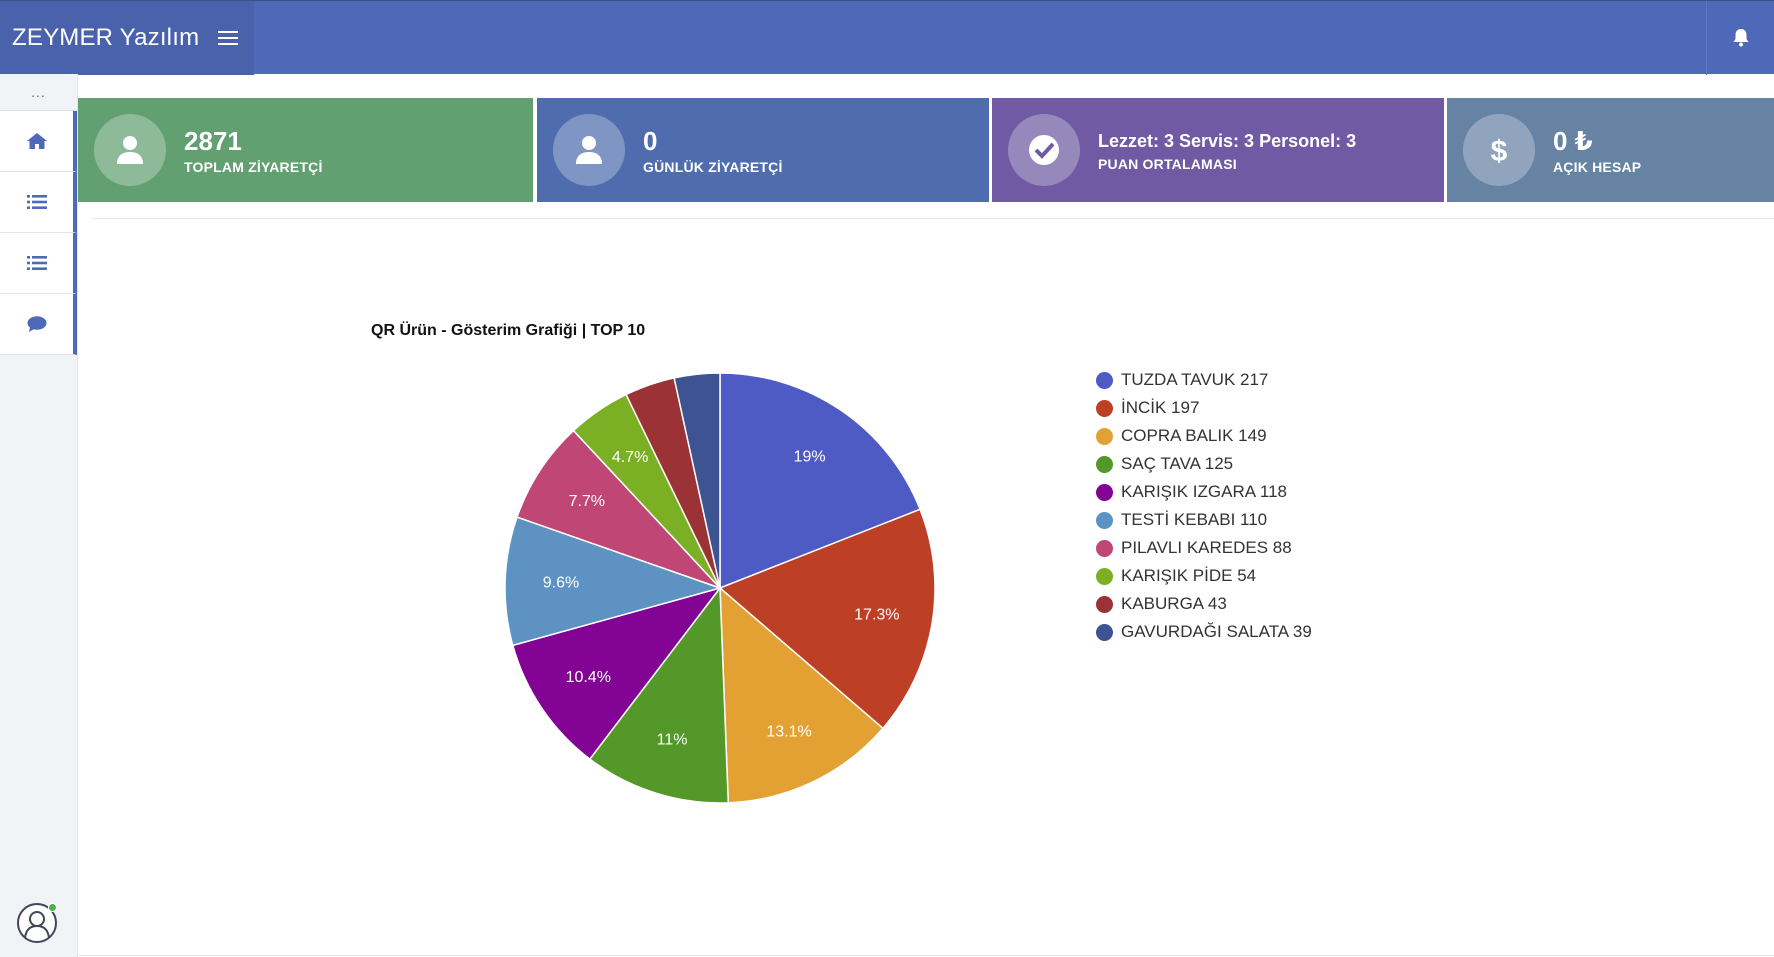 This screenshot has height=957, width=1774. I want to click on legend-label: KARIŞIK IZGARA 118, so click(1204, 491).